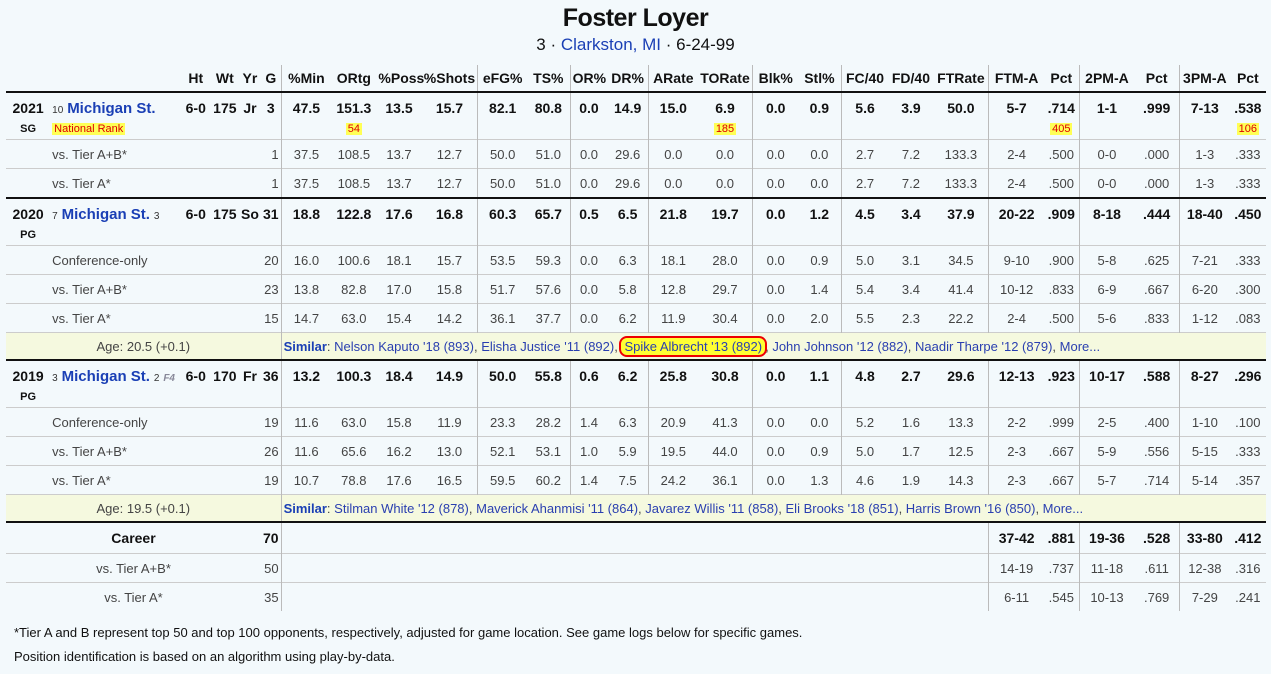 This screenshot has height=674, width=1271. Describe the element at coordinates (449, 289) in the screenshot. I see `stat-cell: 15.8` at that location.